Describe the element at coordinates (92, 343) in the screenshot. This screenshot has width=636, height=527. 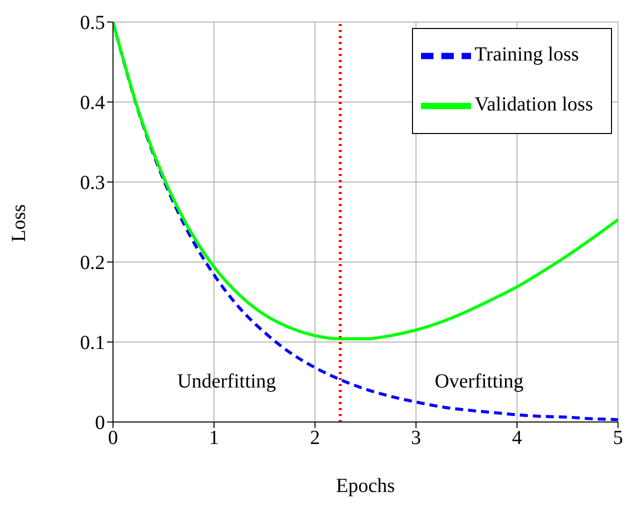
I see `y-tick-label: 0.1` at that location.